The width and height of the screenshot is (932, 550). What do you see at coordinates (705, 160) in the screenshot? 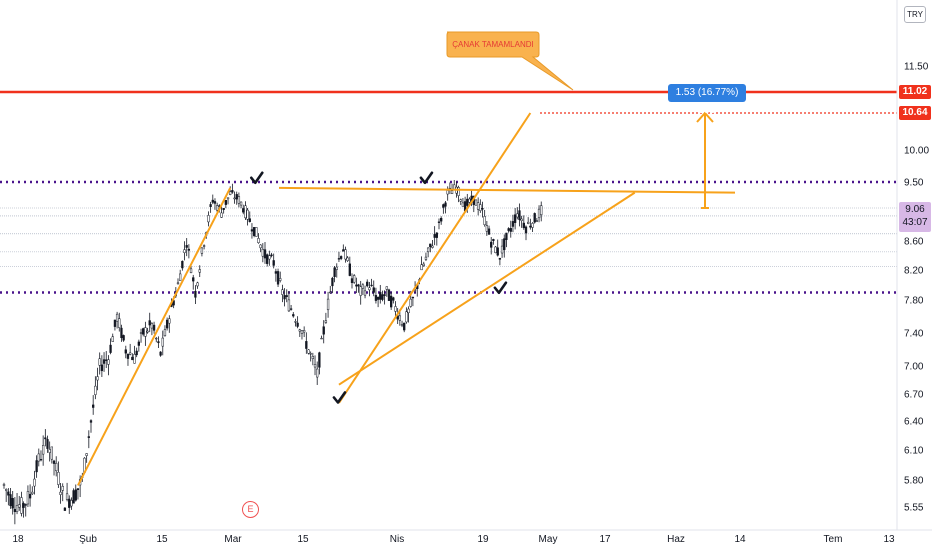
I see `measure-arrow` at bounding box center [705, 160].